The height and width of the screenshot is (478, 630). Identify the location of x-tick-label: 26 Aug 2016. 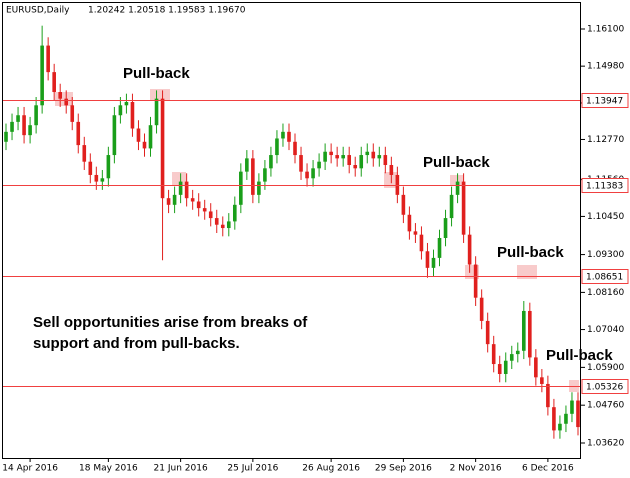
(331, 469).